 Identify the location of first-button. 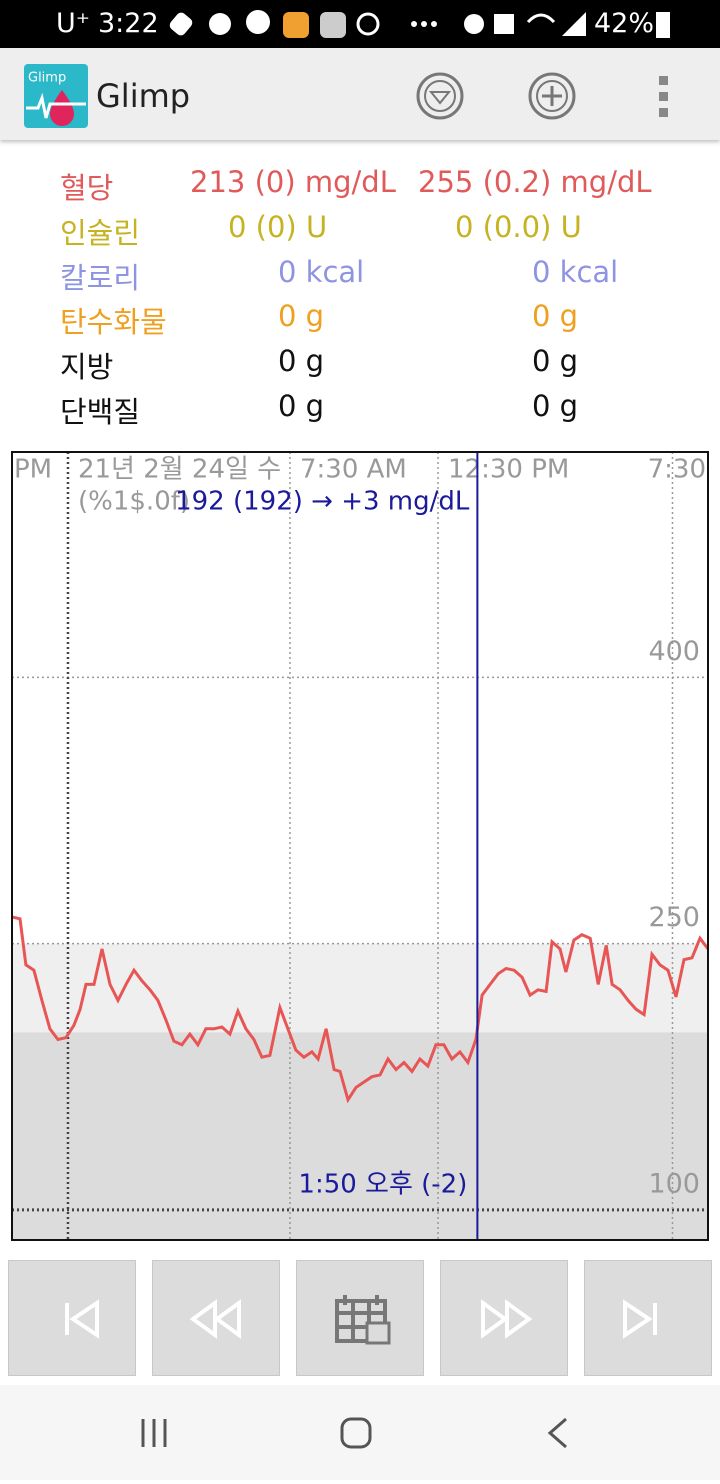
(72, 1318).